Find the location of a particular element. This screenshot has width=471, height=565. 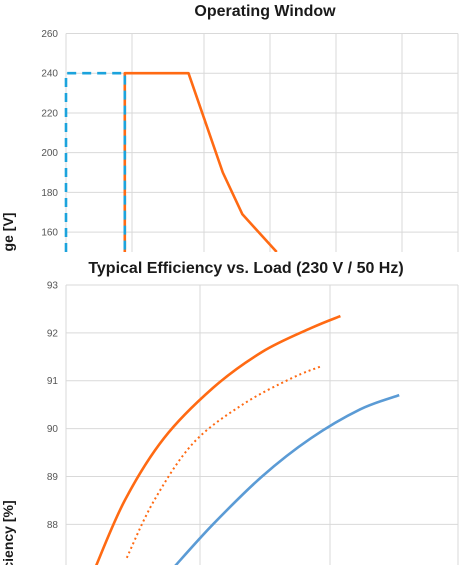

series-lines is located at coordinates (171, 162).